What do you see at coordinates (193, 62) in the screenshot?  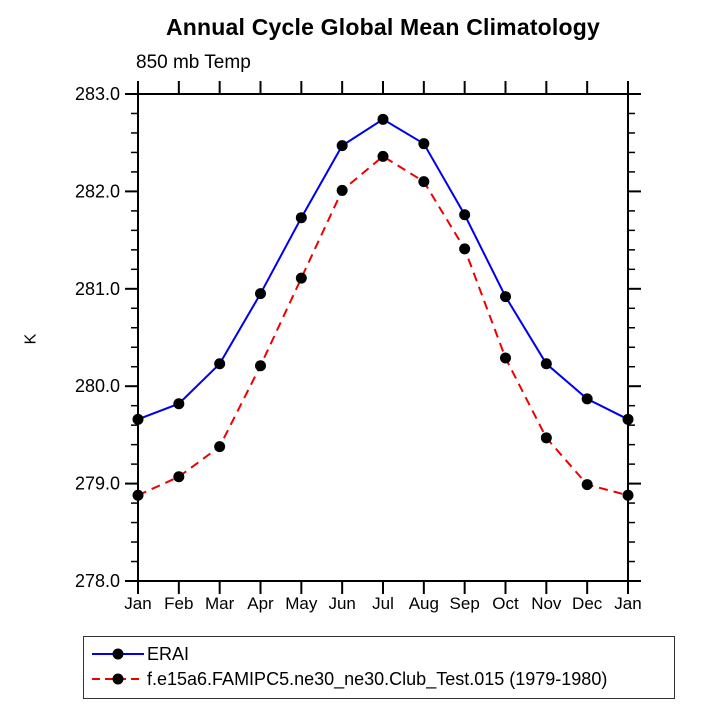 I see `chart-subtitle-left: 850 mb Temp` at bounding box center [193, 62].